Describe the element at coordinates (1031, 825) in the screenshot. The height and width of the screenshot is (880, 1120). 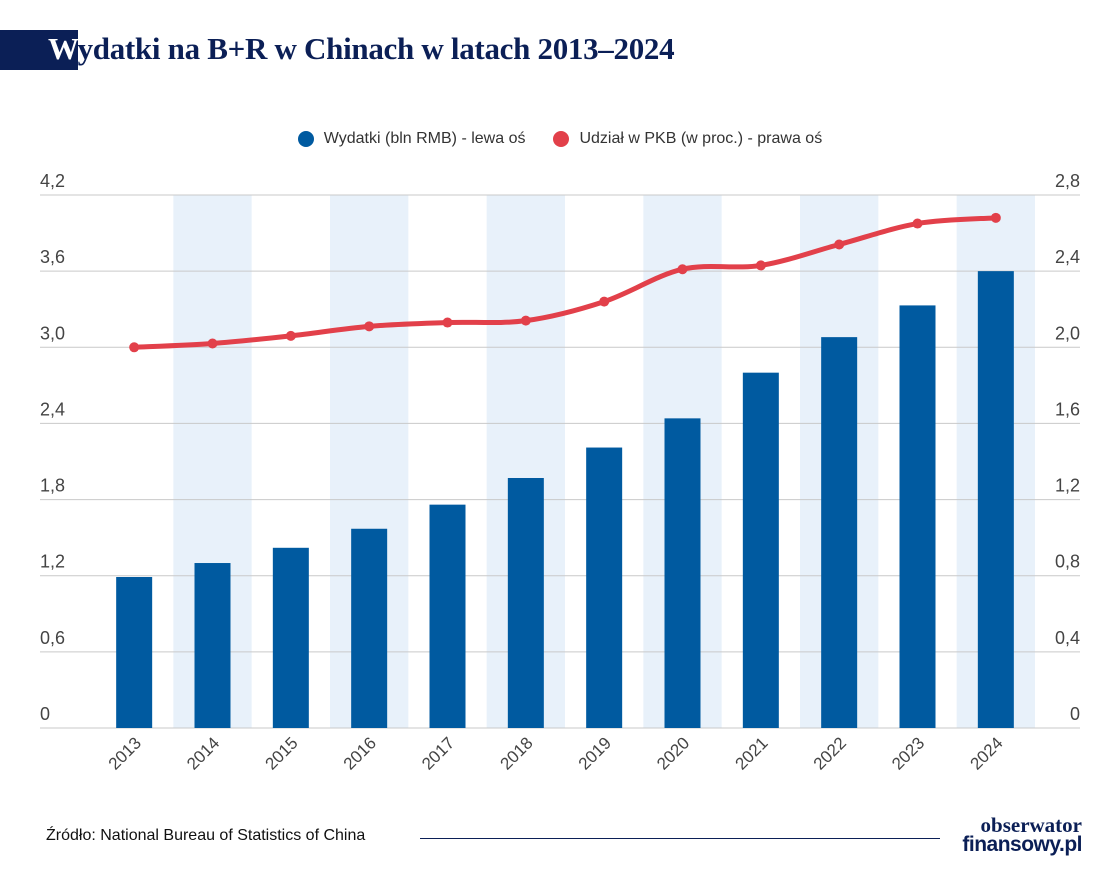
I see `logo-line-1: obserwator` at that location.